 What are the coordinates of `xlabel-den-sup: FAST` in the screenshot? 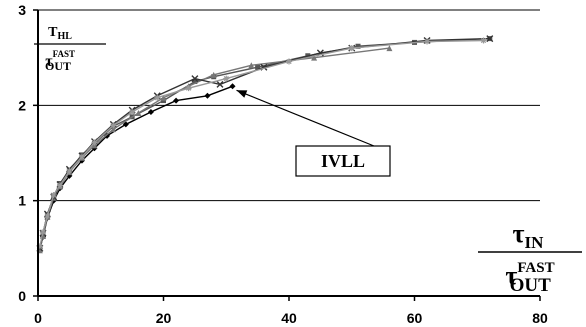 It's located at (535, 268).